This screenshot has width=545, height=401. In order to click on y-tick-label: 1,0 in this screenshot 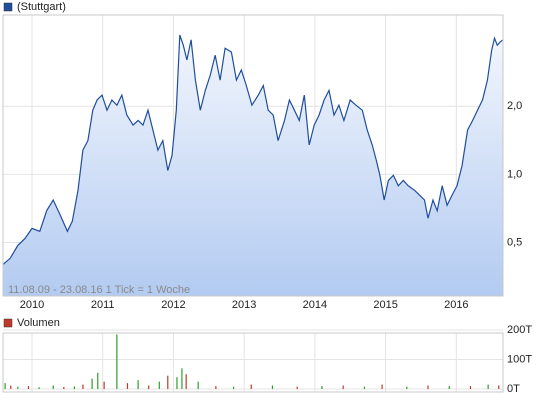, I will do `click(514, 174)`.